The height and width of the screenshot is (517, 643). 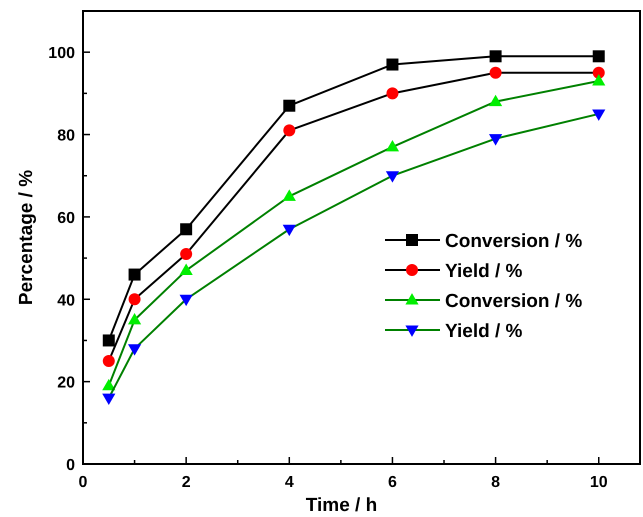 I want to click on x-tick-label: 6, so click(x=392, y=482).